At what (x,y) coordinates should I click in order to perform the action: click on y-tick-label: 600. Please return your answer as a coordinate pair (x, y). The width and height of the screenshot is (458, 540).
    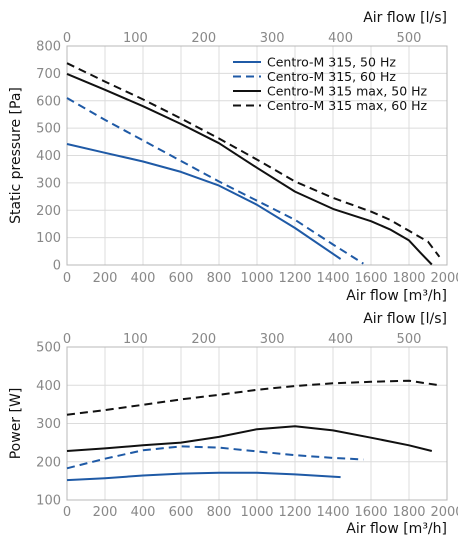
    Looking at the image, I should click on (48, 101).